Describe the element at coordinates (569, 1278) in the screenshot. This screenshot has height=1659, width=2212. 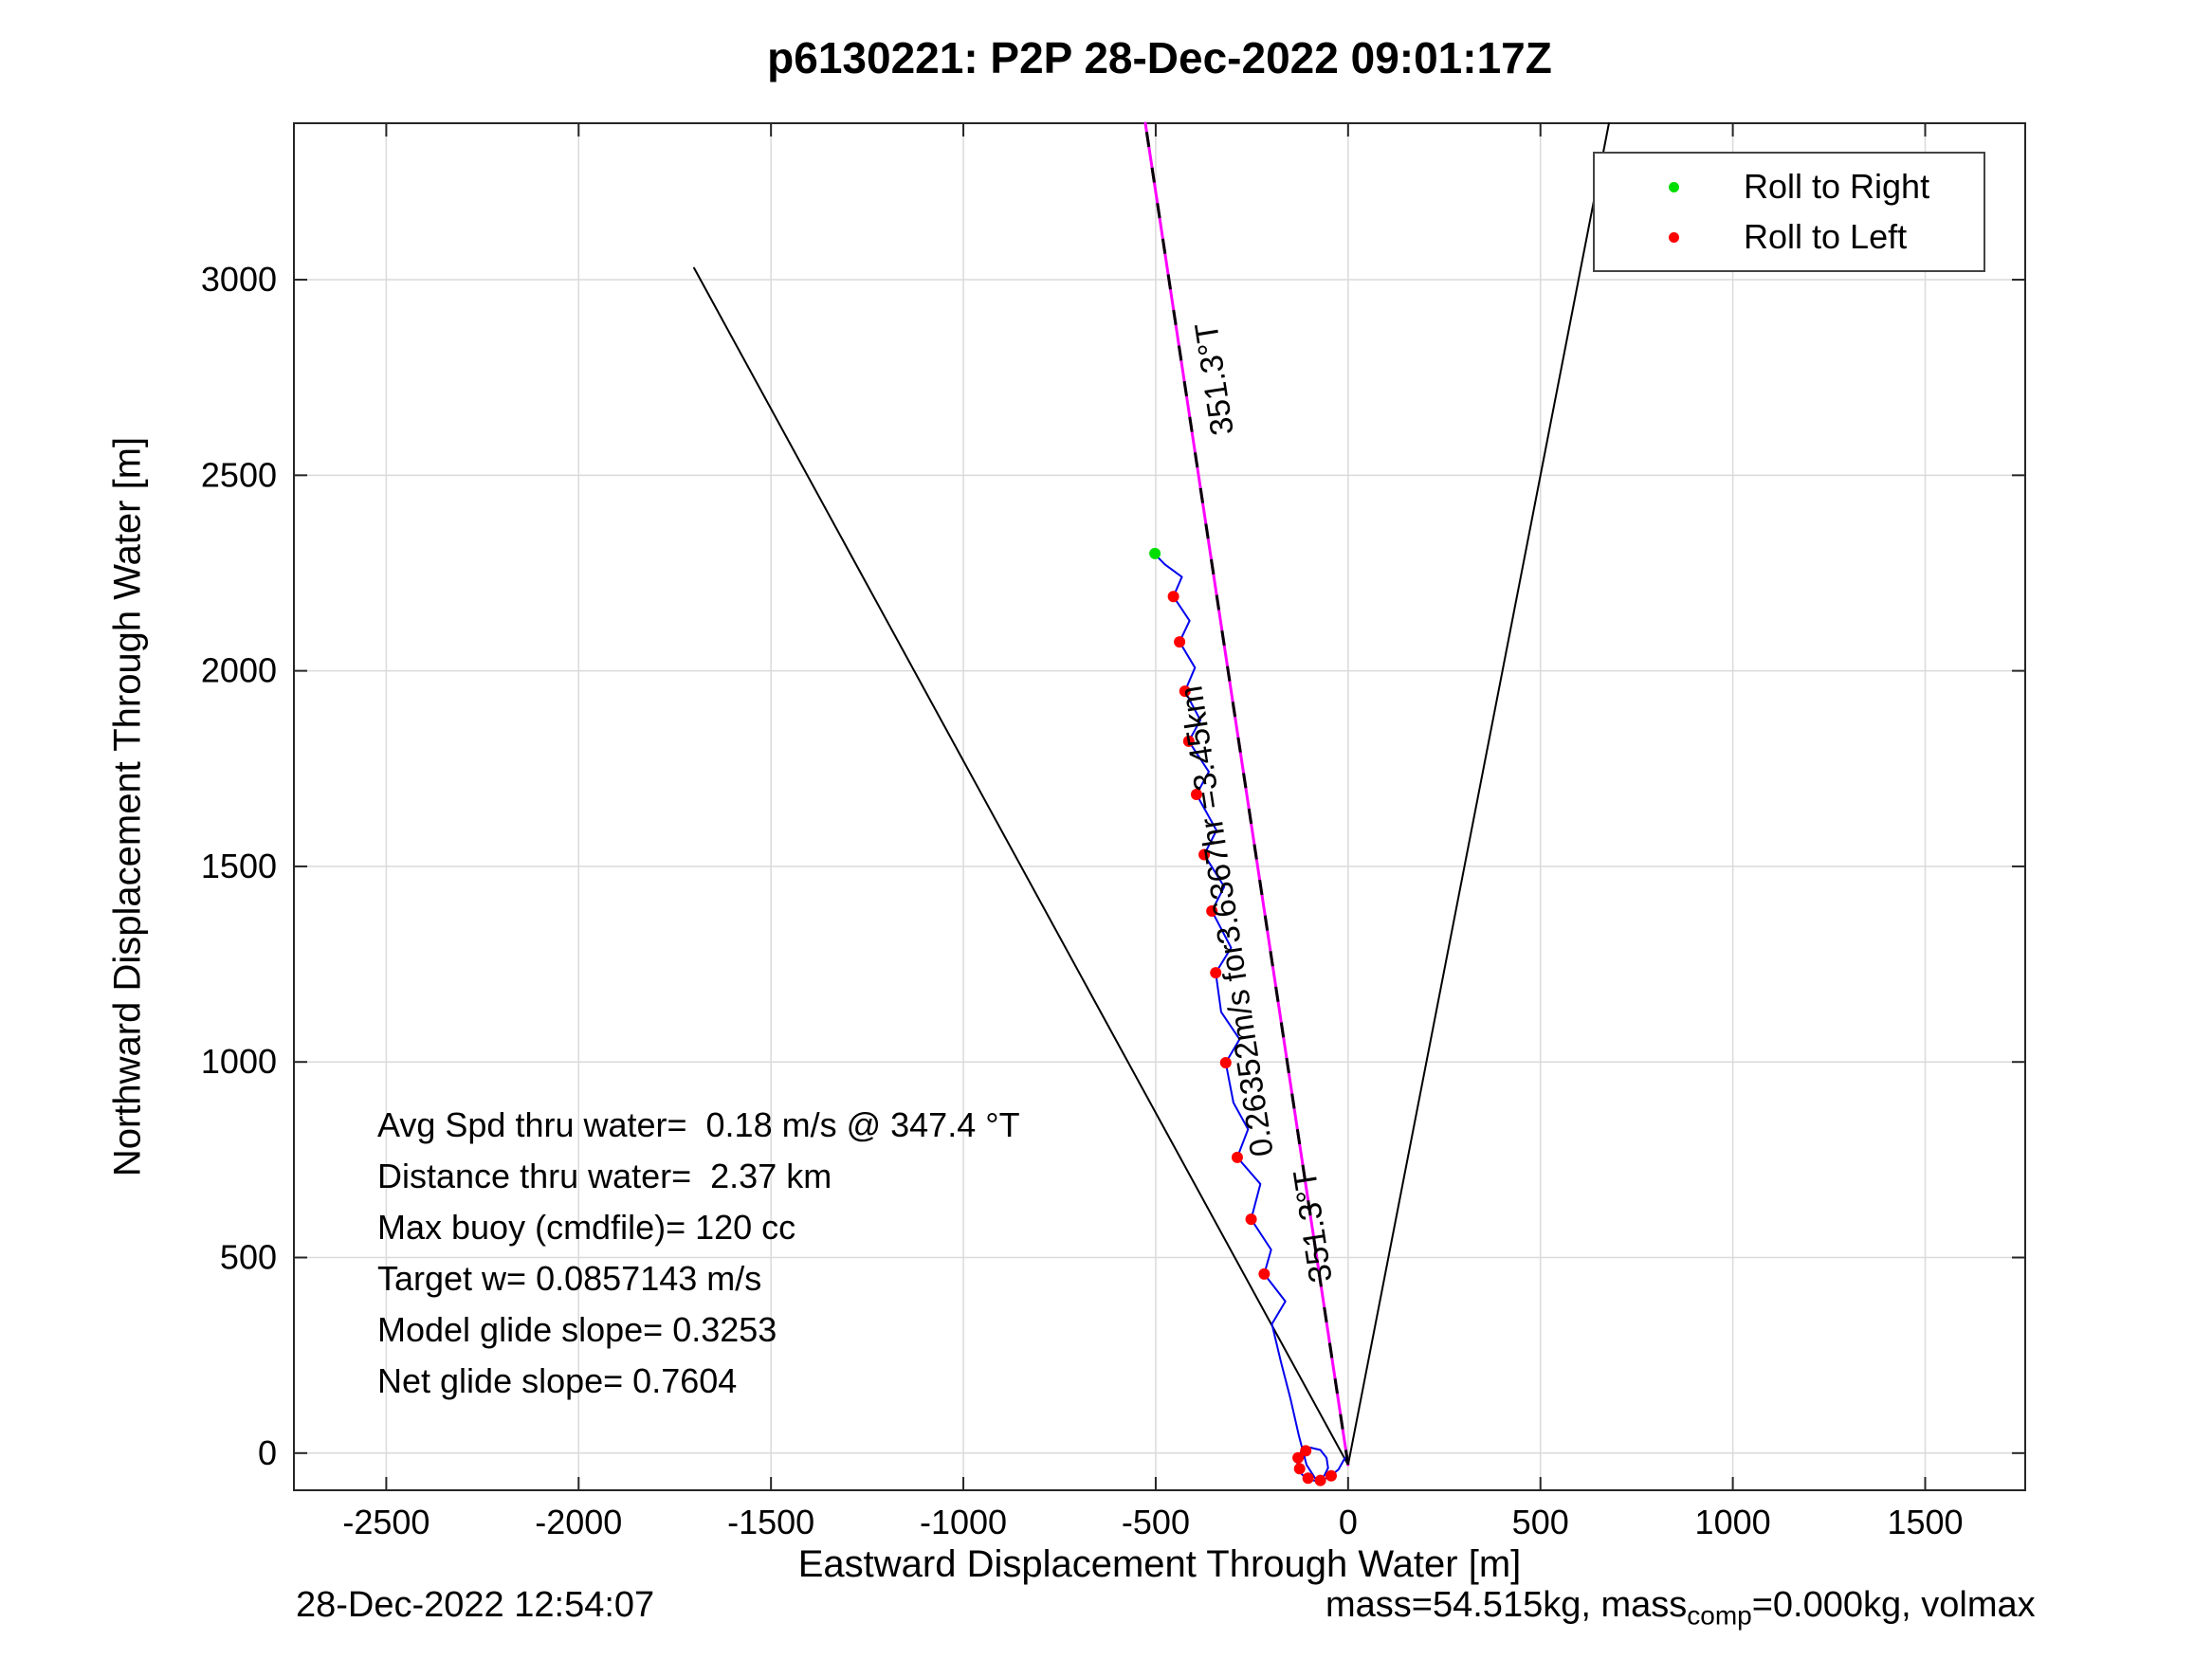
I see `stats-line: Target w= 0.0857143 m/s` at that location.